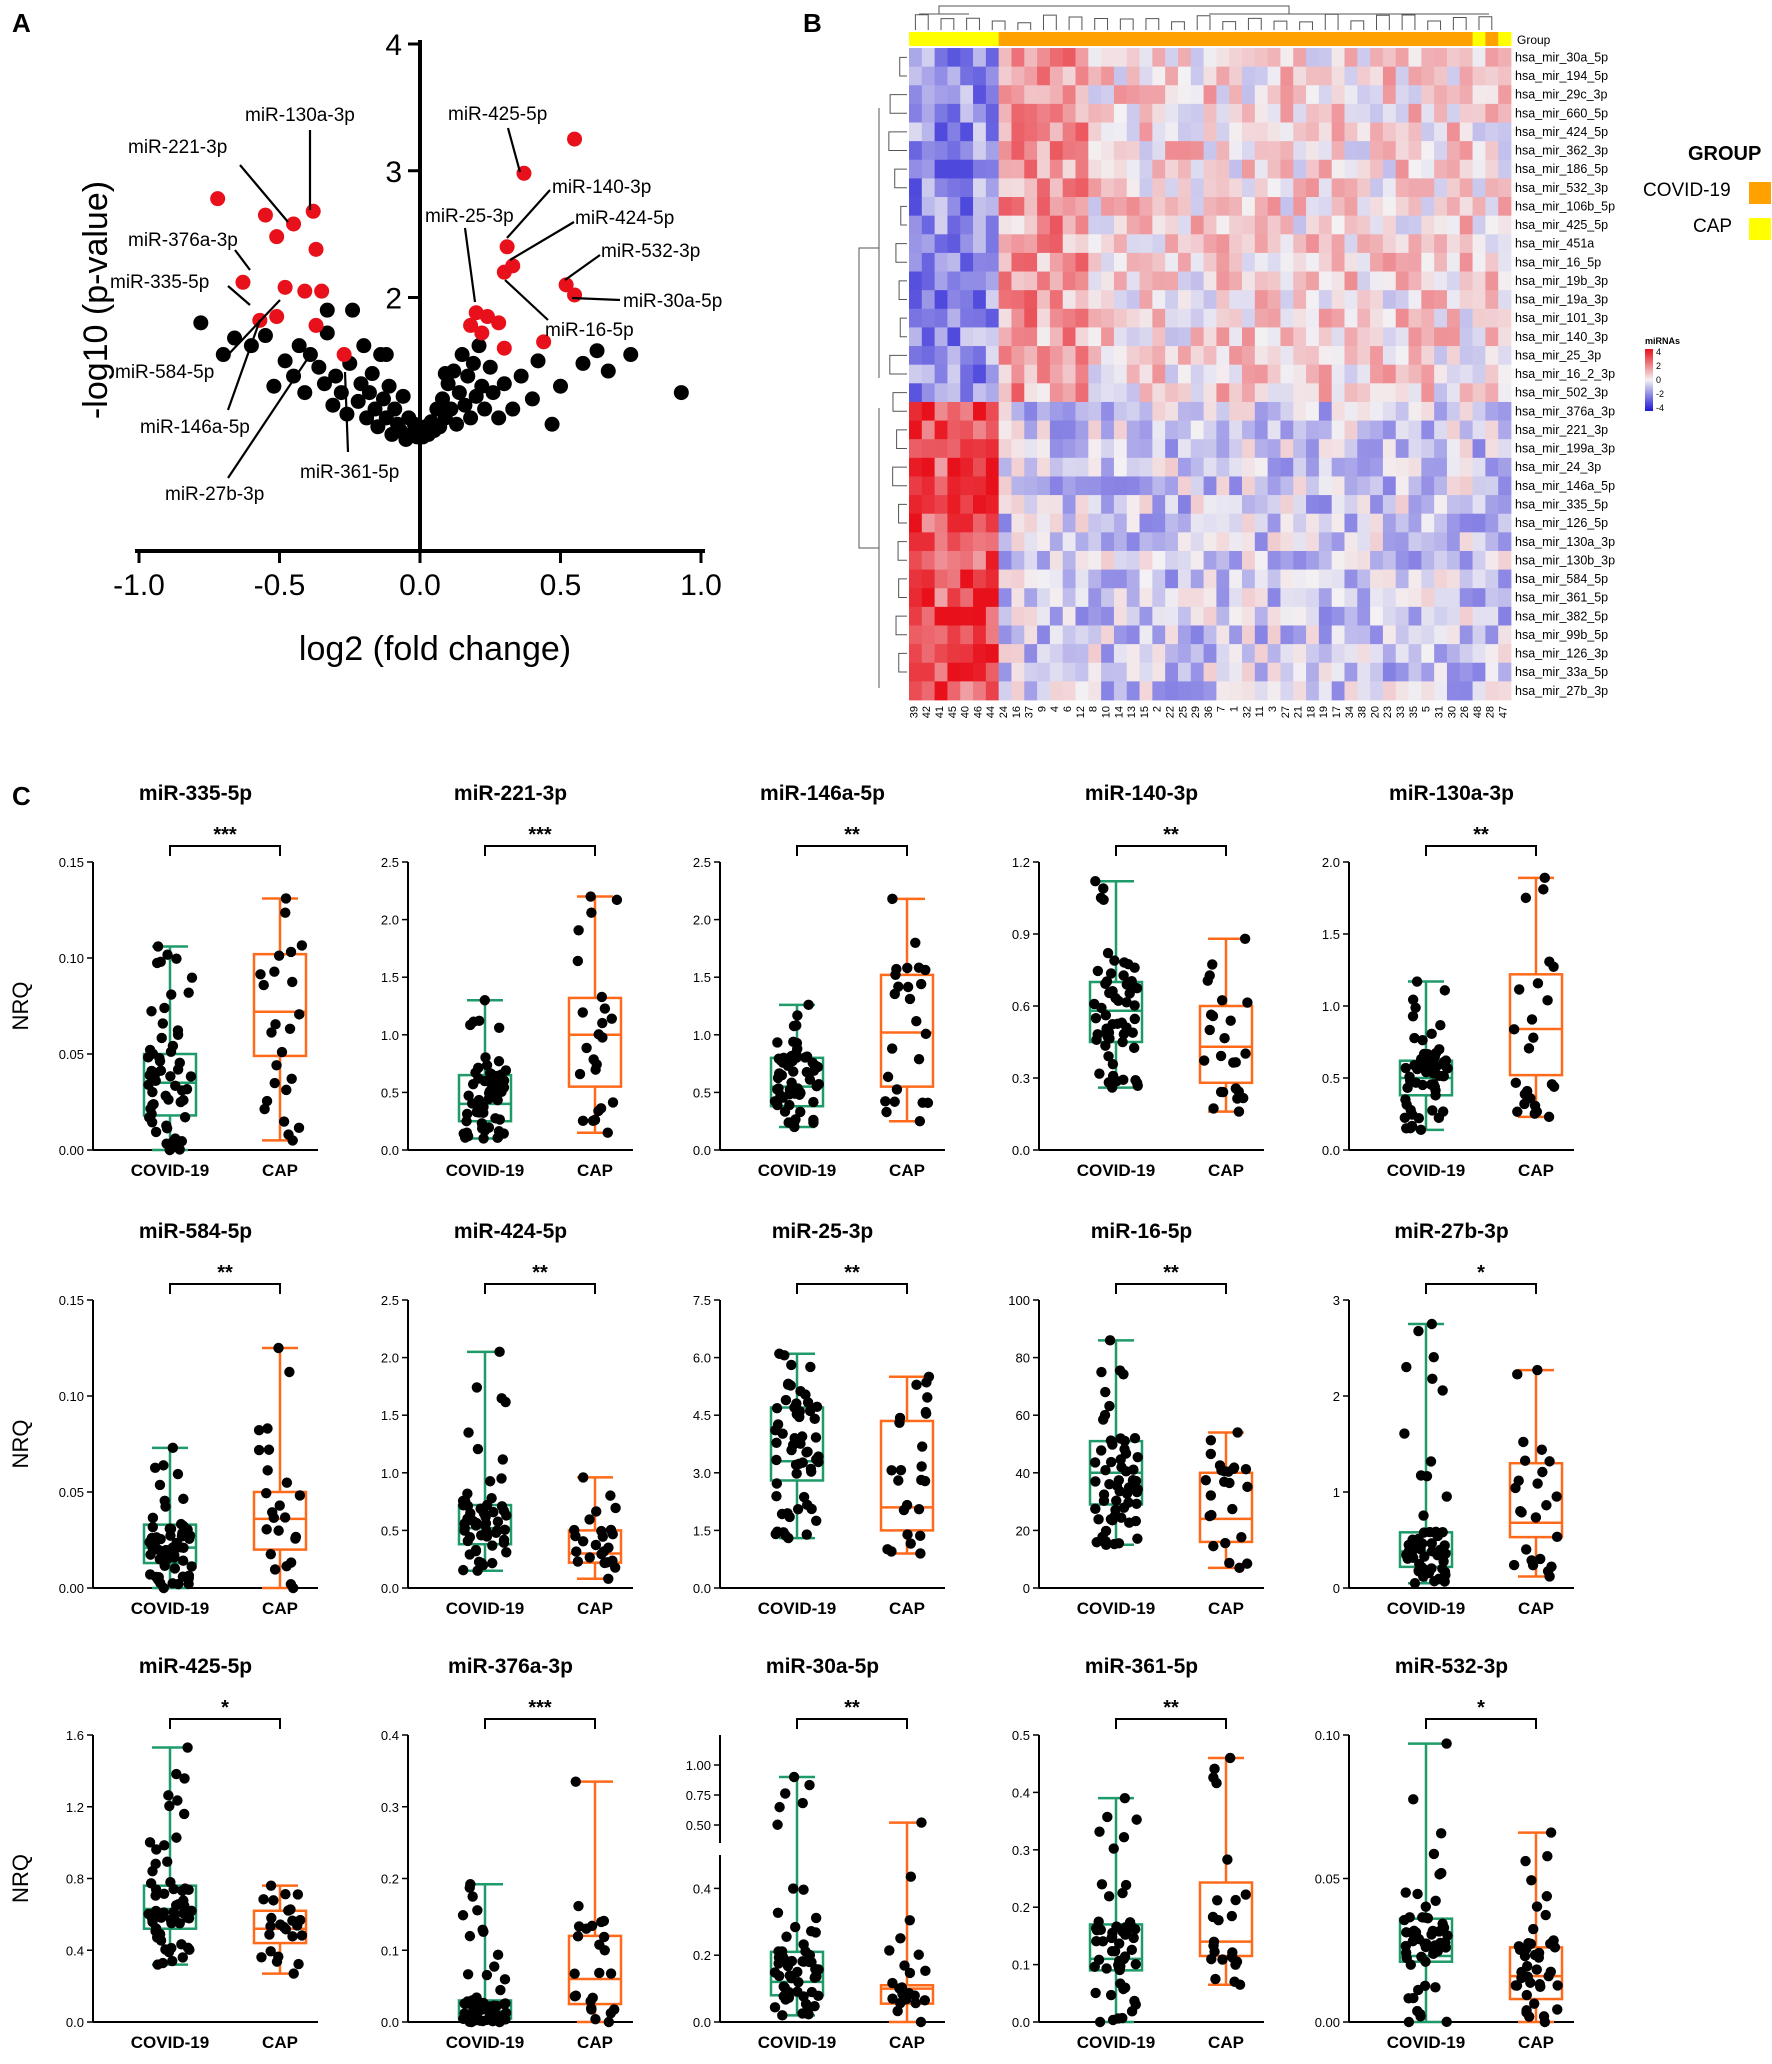  I want to click on x-category-label: COVID-19, so click(797, 1608).